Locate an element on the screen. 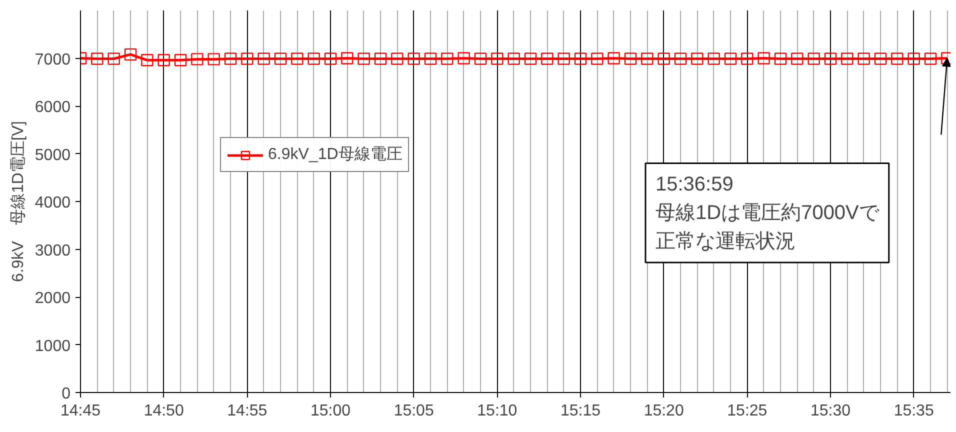 The width and height of the screenshot is (956, 432). x-tick-label: 14:45 is located at coordinates (80, 411).